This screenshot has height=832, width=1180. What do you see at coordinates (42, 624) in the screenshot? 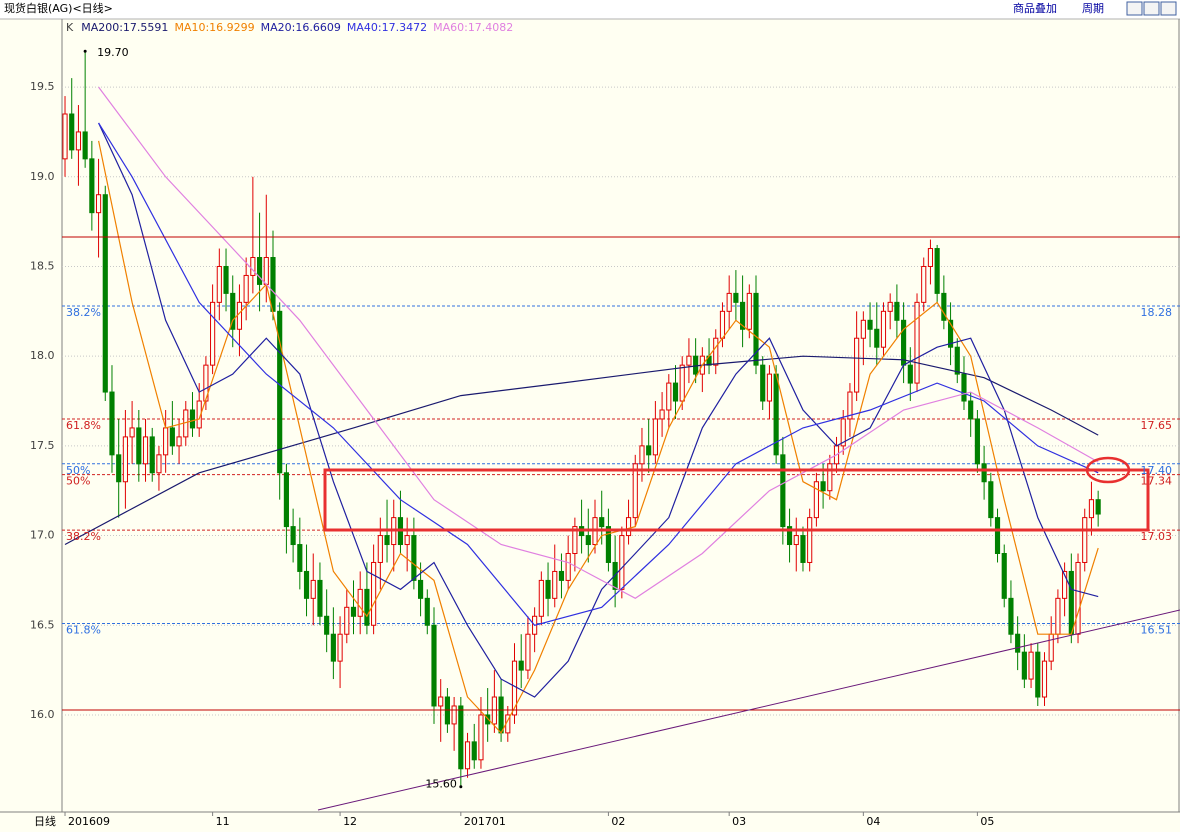
I see `y-tick-label: 16.5` at bounding box center [42, 624].